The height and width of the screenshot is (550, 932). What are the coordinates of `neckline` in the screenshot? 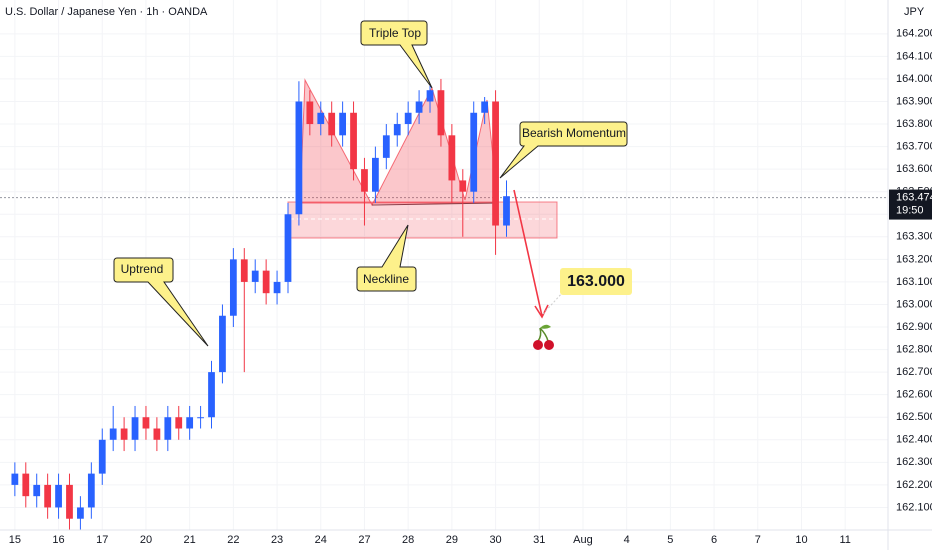 It's located at (435, 204).